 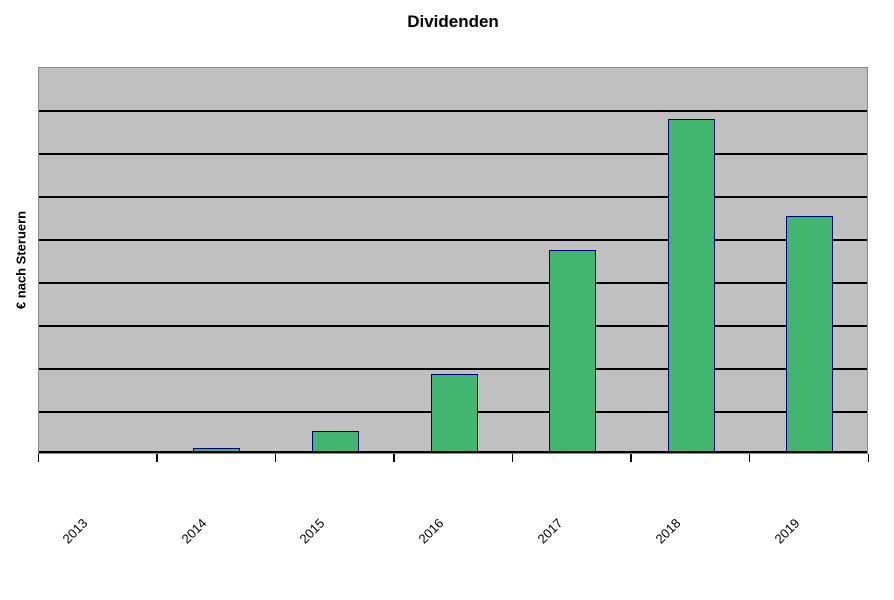 I want to click on x-axis-label-2019: 2019, so click(x=787, y=531).